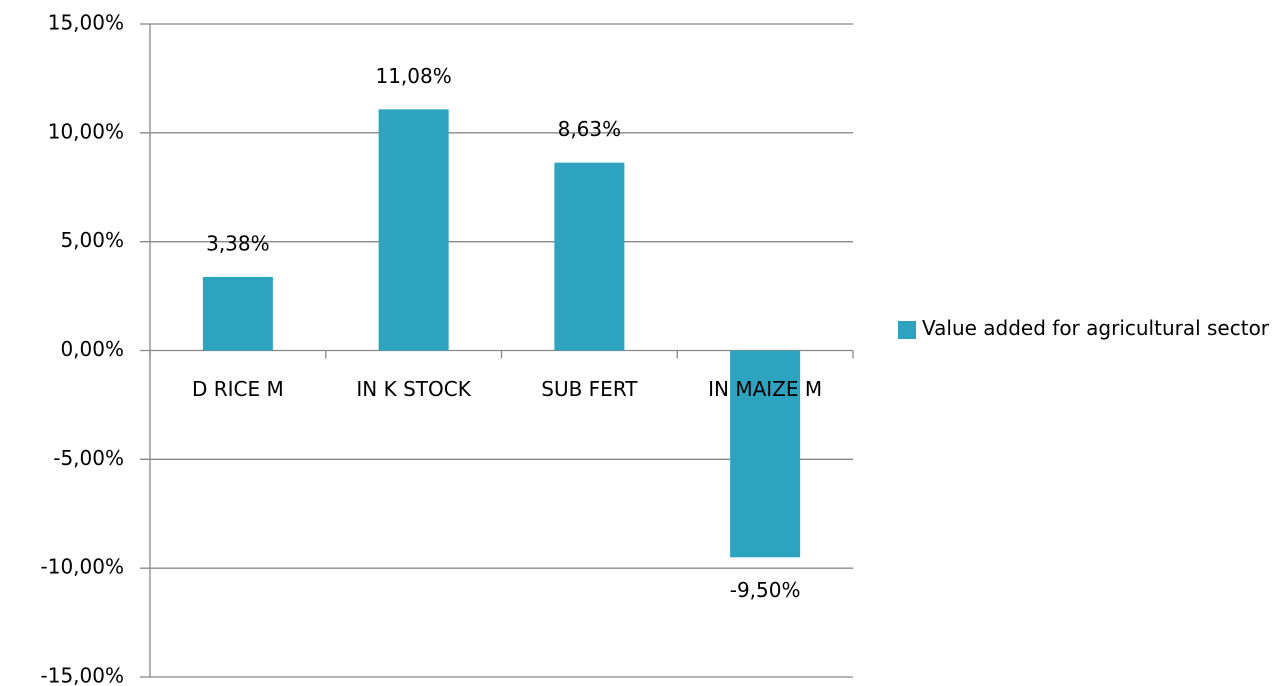 Image resolution: width=1287 pixels, height=686 pixels. I want to click on data-label: -9,50%, so click(765, 590).